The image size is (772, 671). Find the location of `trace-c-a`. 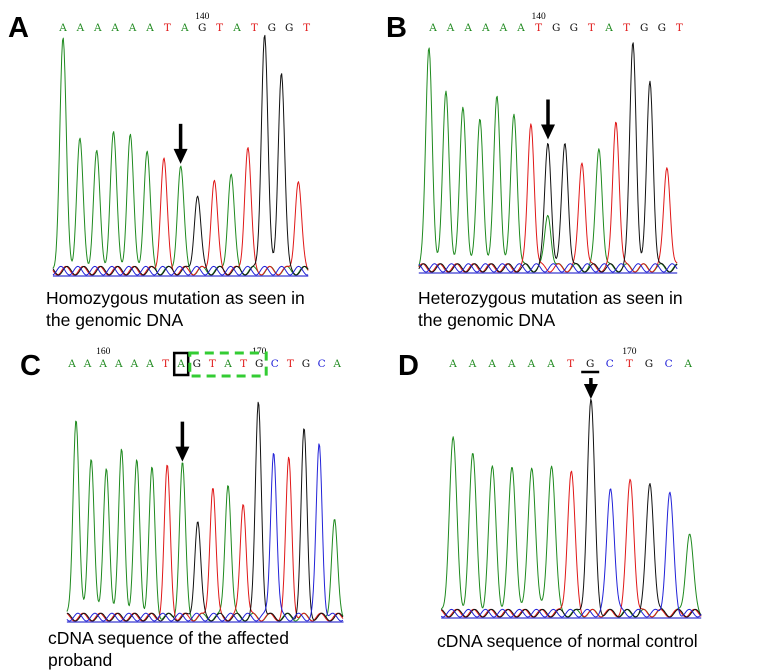

trace-c-a is located at coordinates (180, 270).